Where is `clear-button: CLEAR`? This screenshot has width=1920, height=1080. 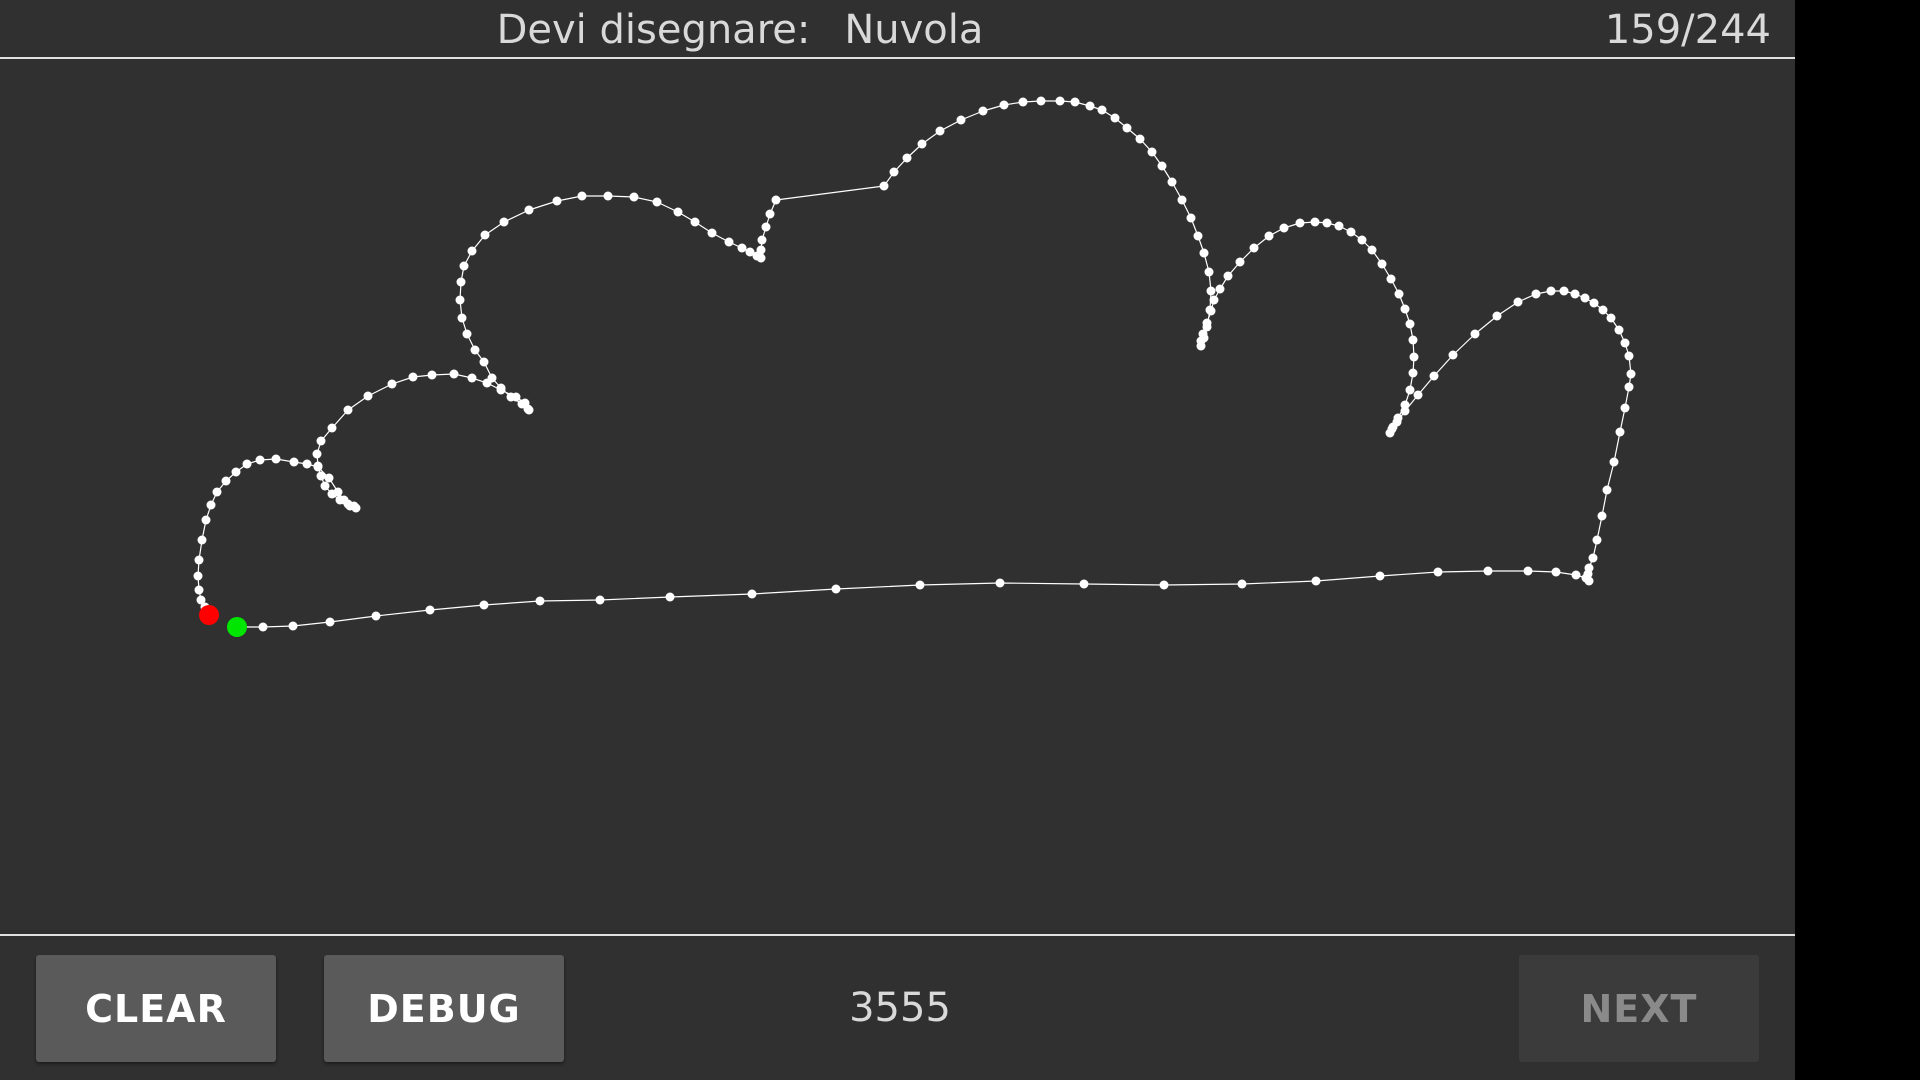
clear-button: CLEAR is located at coordinates (156, 1008).